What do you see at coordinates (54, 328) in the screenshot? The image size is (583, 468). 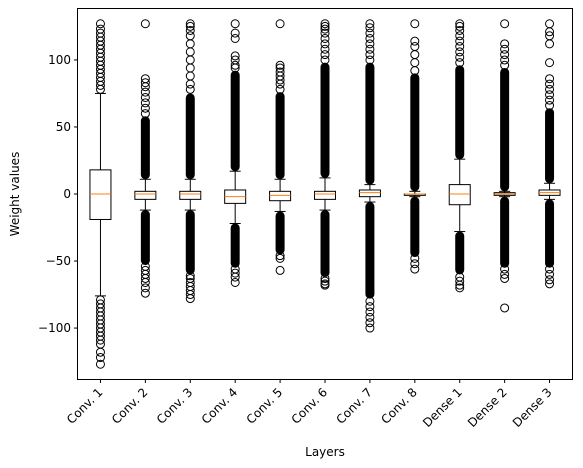 I see `y-tick-label: −100` at bounding box center [54, 328].